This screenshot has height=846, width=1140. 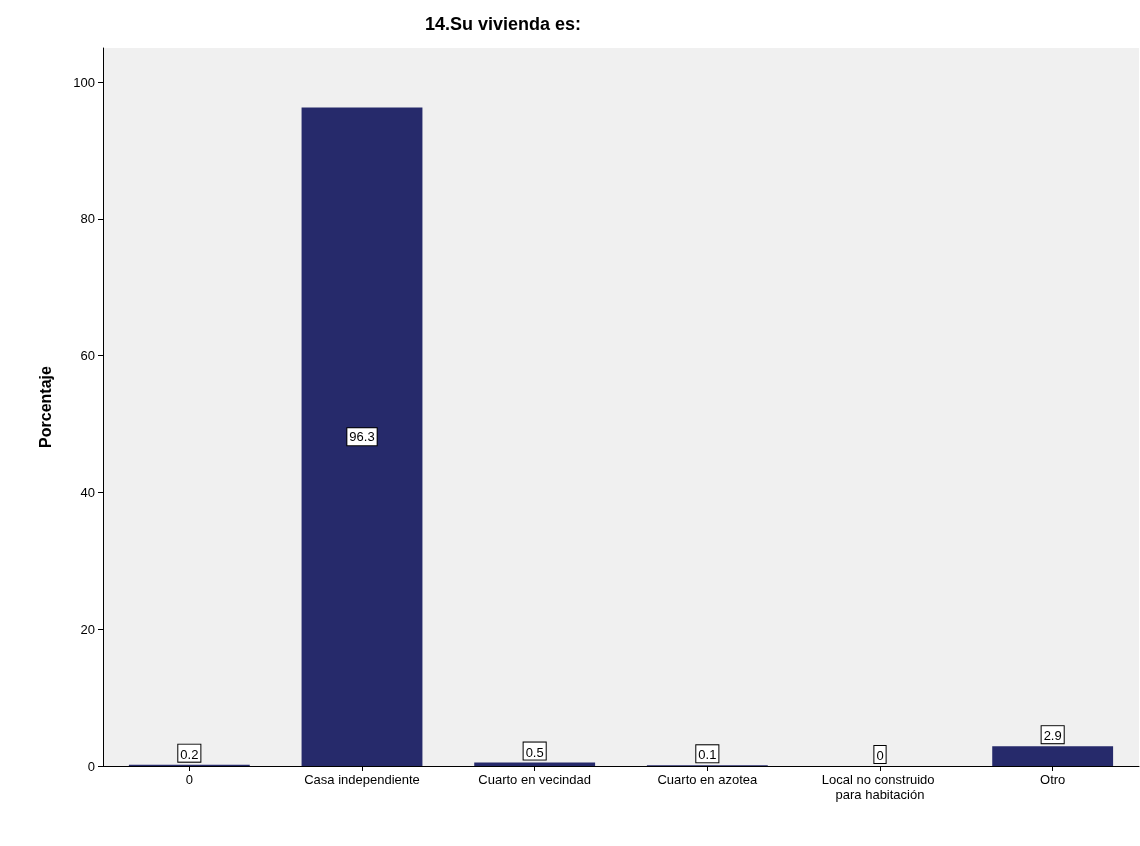 I want to click on chart-title: 14.Su vivienda es:, so click(x=503, y=24).